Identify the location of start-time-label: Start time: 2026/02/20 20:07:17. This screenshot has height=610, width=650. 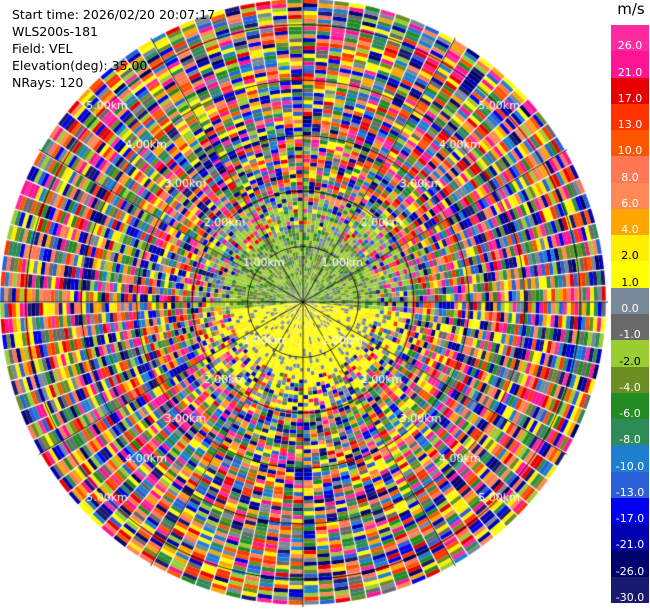
(114, 14).